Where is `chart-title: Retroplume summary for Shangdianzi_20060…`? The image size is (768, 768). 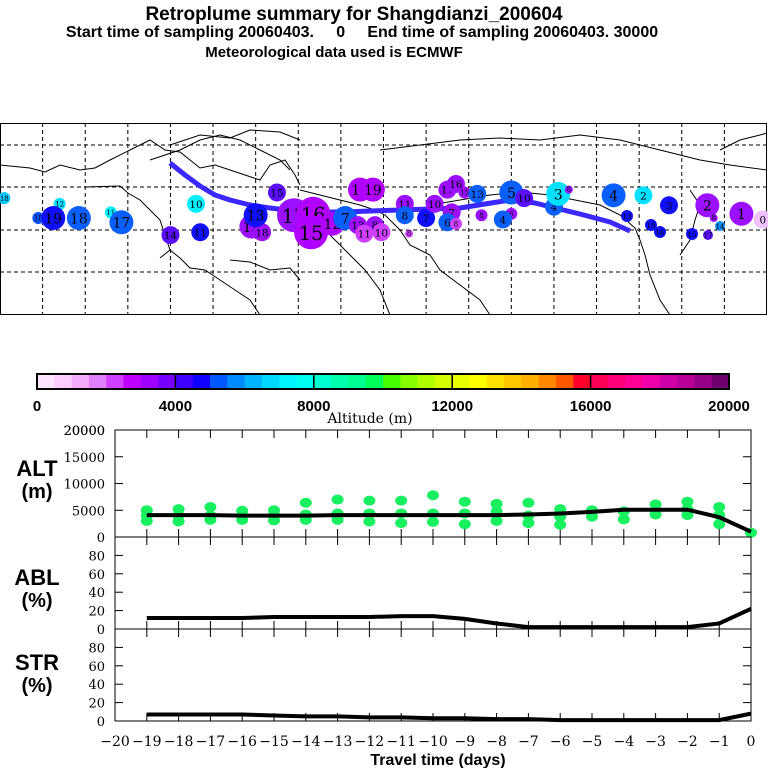
chart-title: Retroplume summary for Shangdianzi_20060… is located at coordinates (354, 14).